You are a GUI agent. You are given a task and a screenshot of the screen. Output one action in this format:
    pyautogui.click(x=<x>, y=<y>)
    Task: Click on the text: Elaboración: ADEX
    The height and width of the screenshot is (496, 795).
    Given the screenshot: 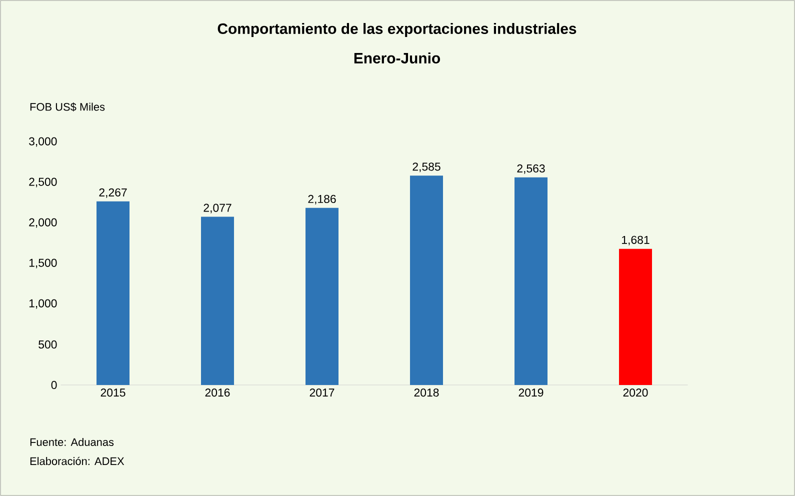 What is the action you would take?
    pyautogui.click(x=77, y=461)
    